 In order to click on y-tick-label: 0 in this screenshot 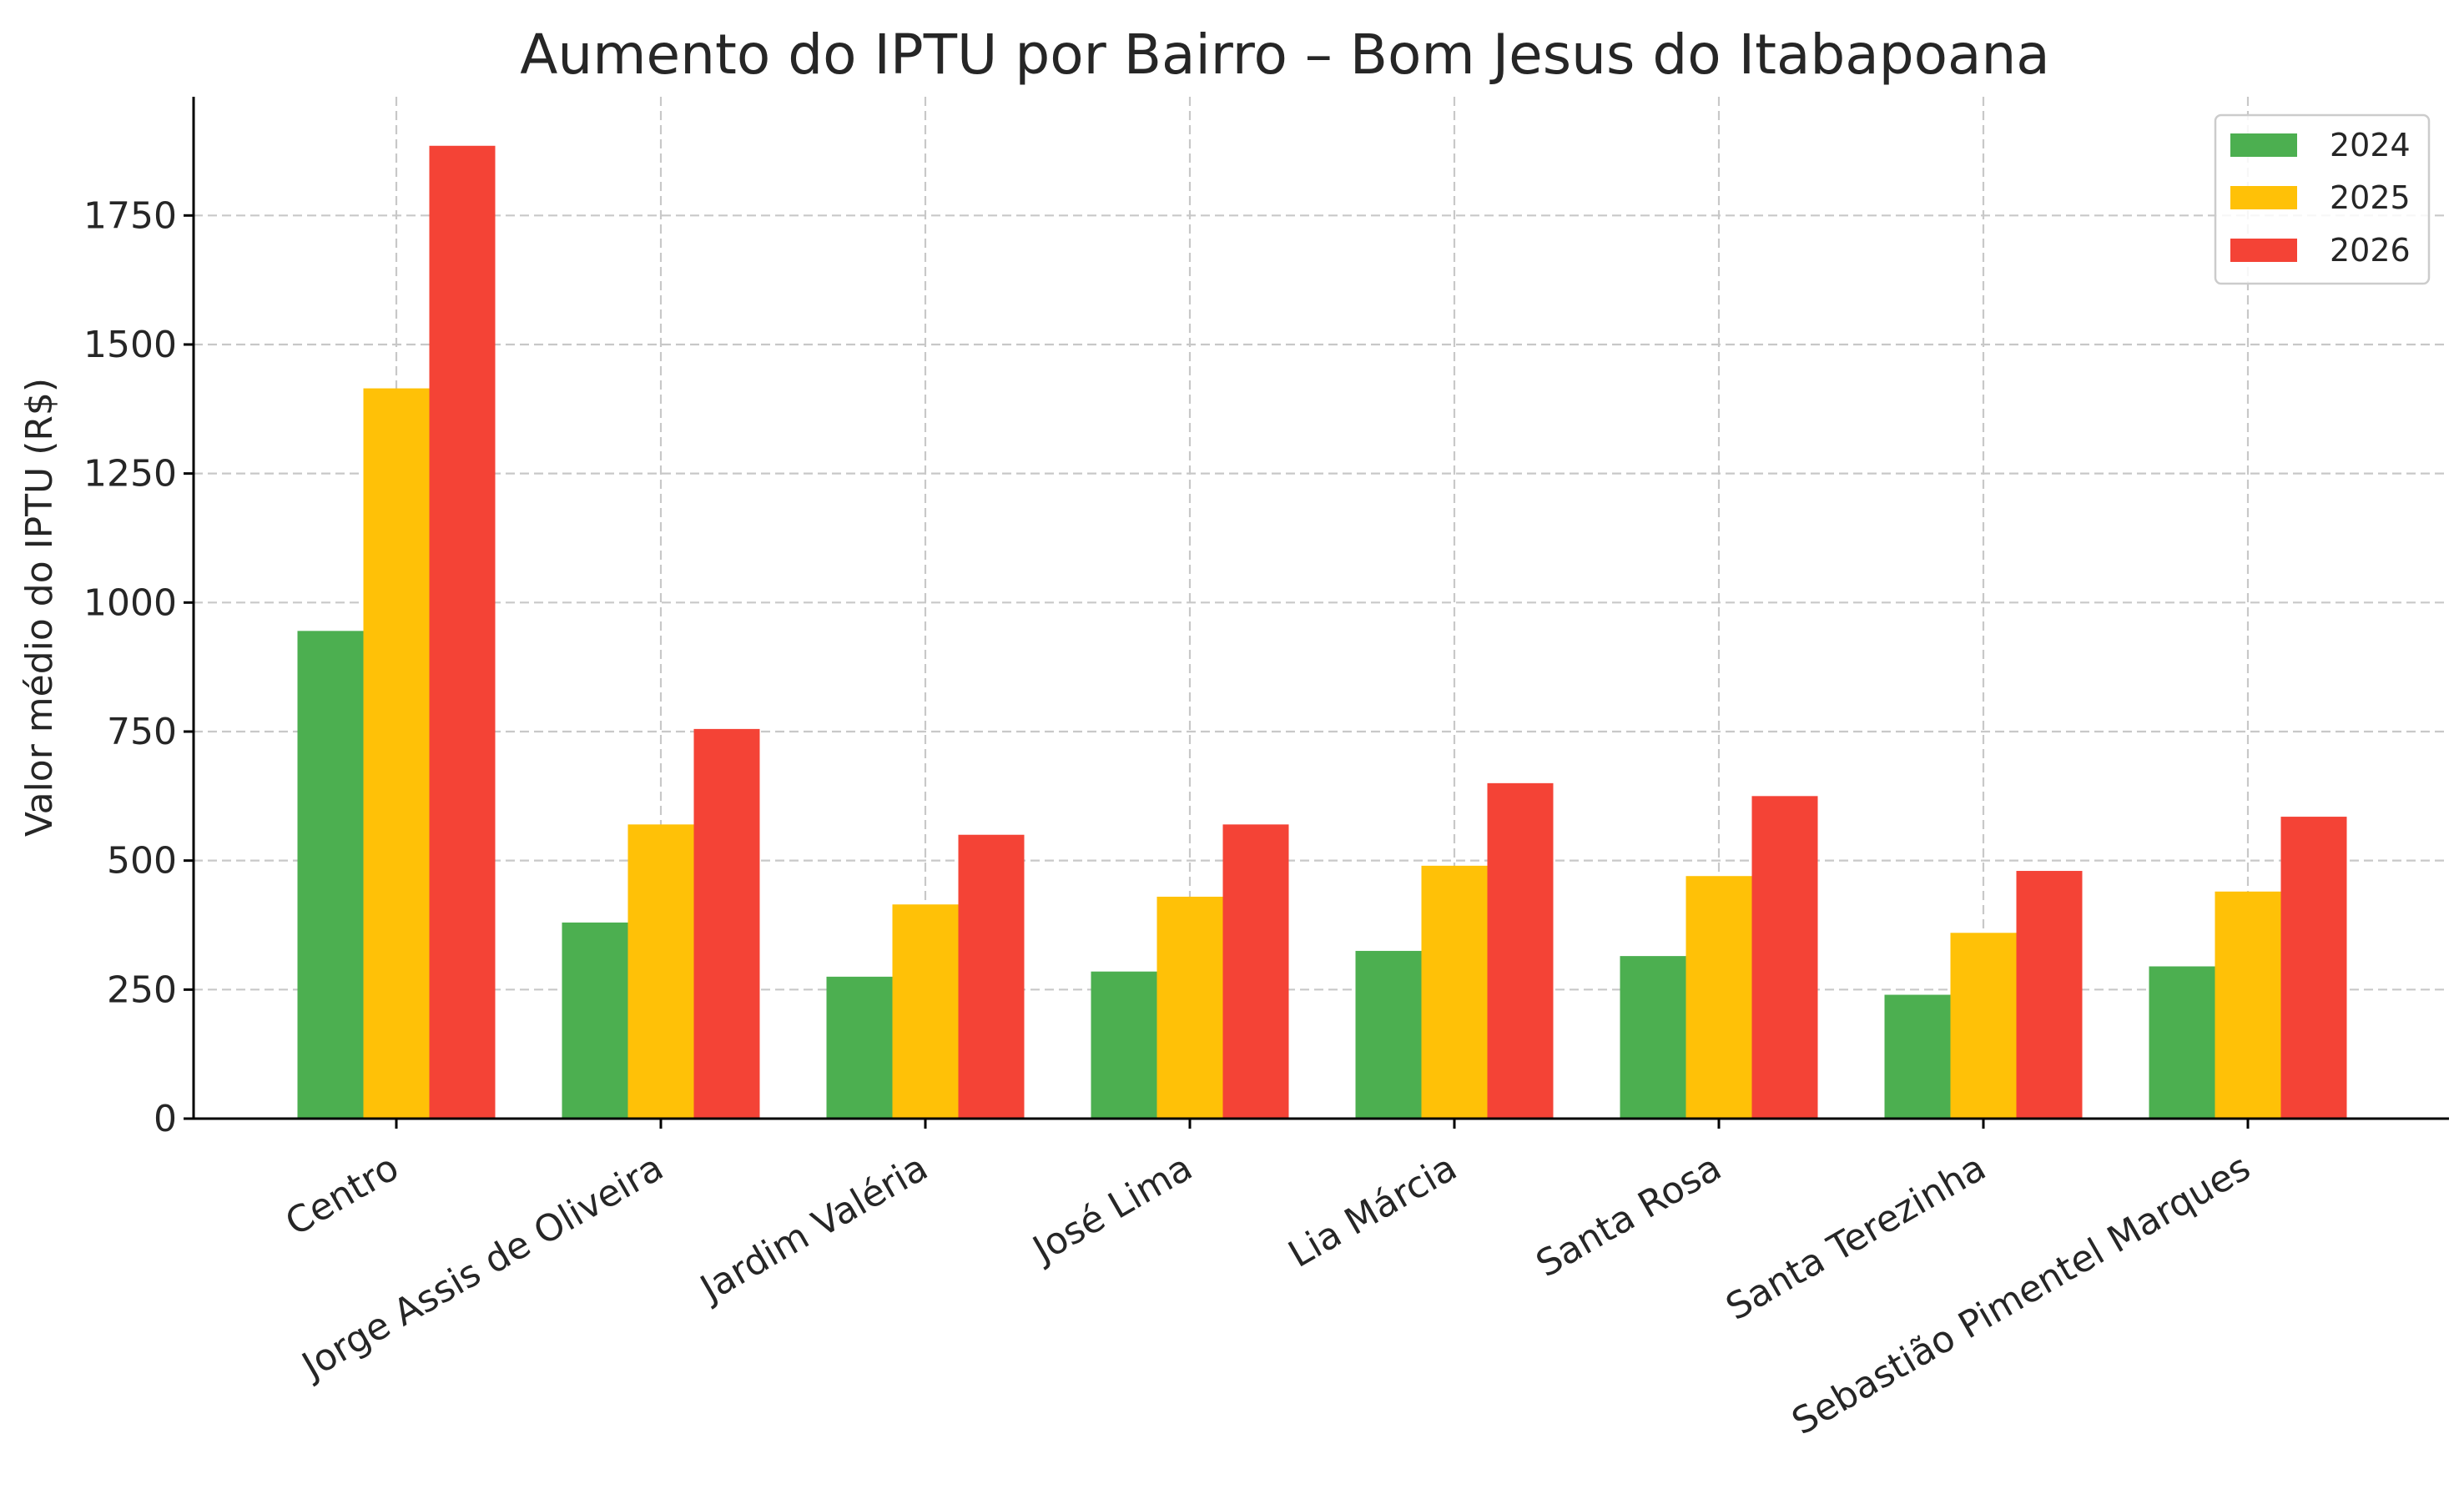, I will do `click(165, 1119)`.